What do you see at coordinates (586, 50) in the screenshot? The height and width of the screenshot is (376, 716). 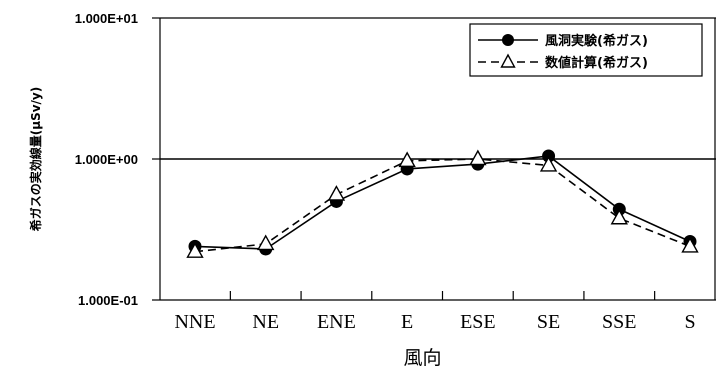 I see `legend: 風洞実験(希ガス) 数値計算(希ガス)` at bounding box center [586, 50].